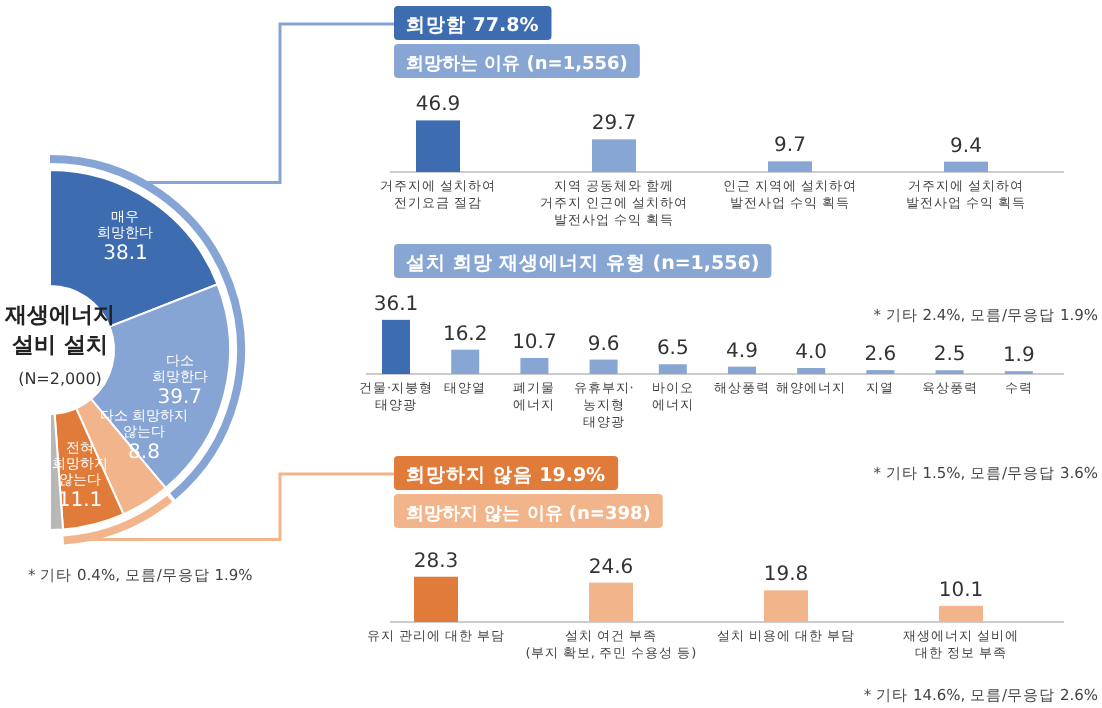 The image size is (1102, 708). Describe the element at coordinates (465, 334) in the screenshot. I see `data-label: 16.2` at that location.